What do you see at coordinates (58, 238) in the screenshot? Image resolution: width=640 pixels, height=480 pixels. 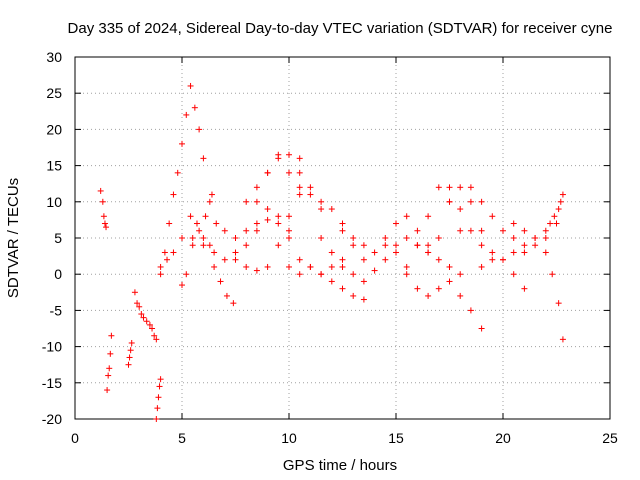 I see `y-tick-label: 5` at bounding box center [58, 238].